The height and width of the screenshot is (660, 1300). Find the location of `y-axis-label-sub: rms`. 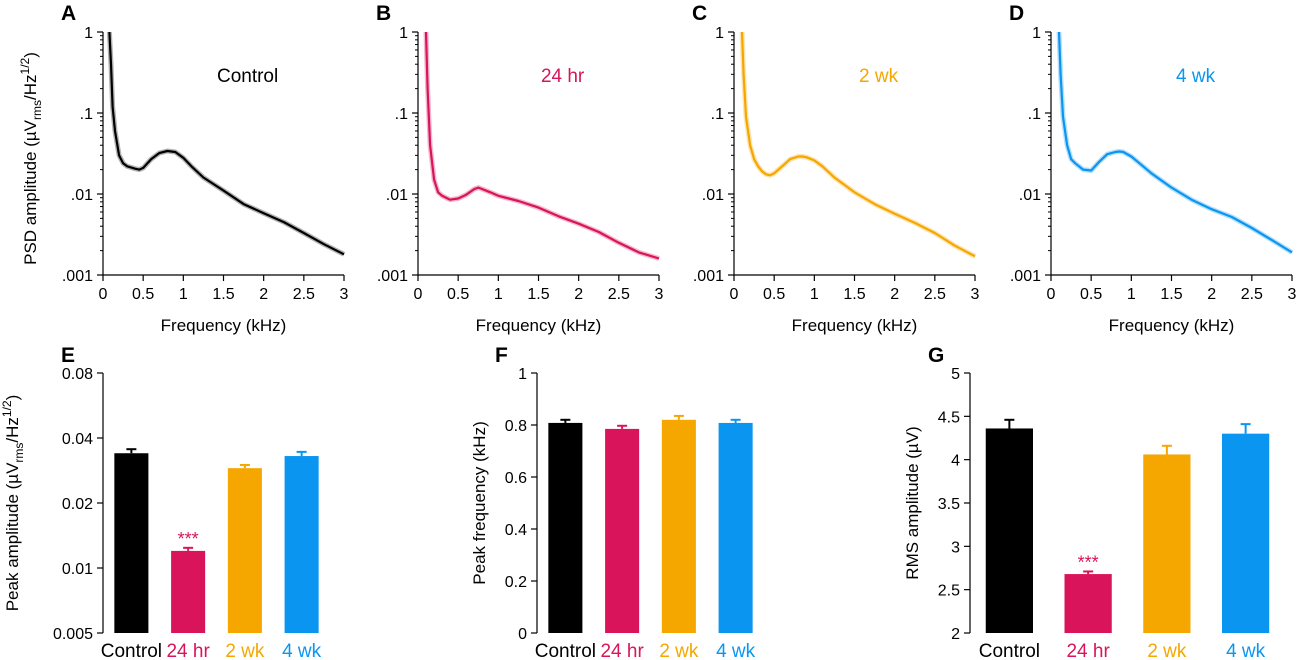

y-axis-label-sub: rms is located at coordinates (19, 453).